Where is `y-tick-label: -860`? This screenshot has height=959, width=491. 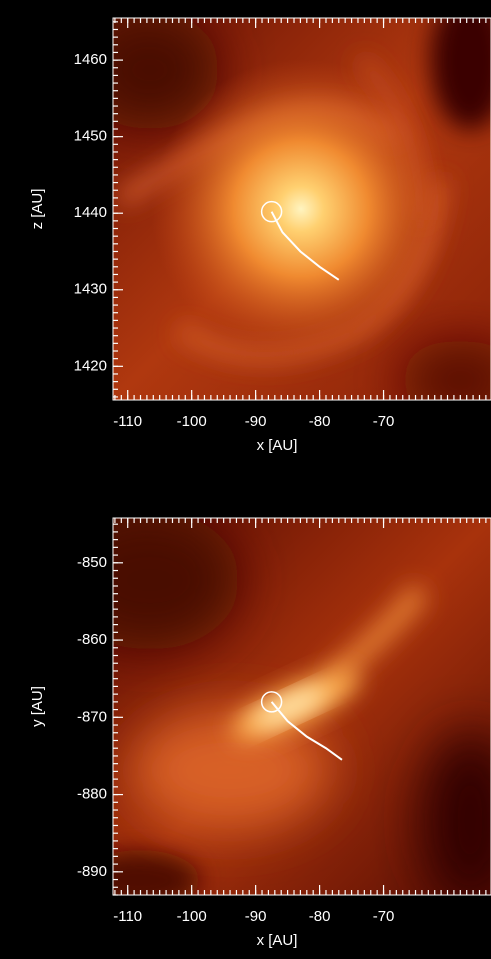
y-tick-label: -860 is located at coordinates (92, 639).